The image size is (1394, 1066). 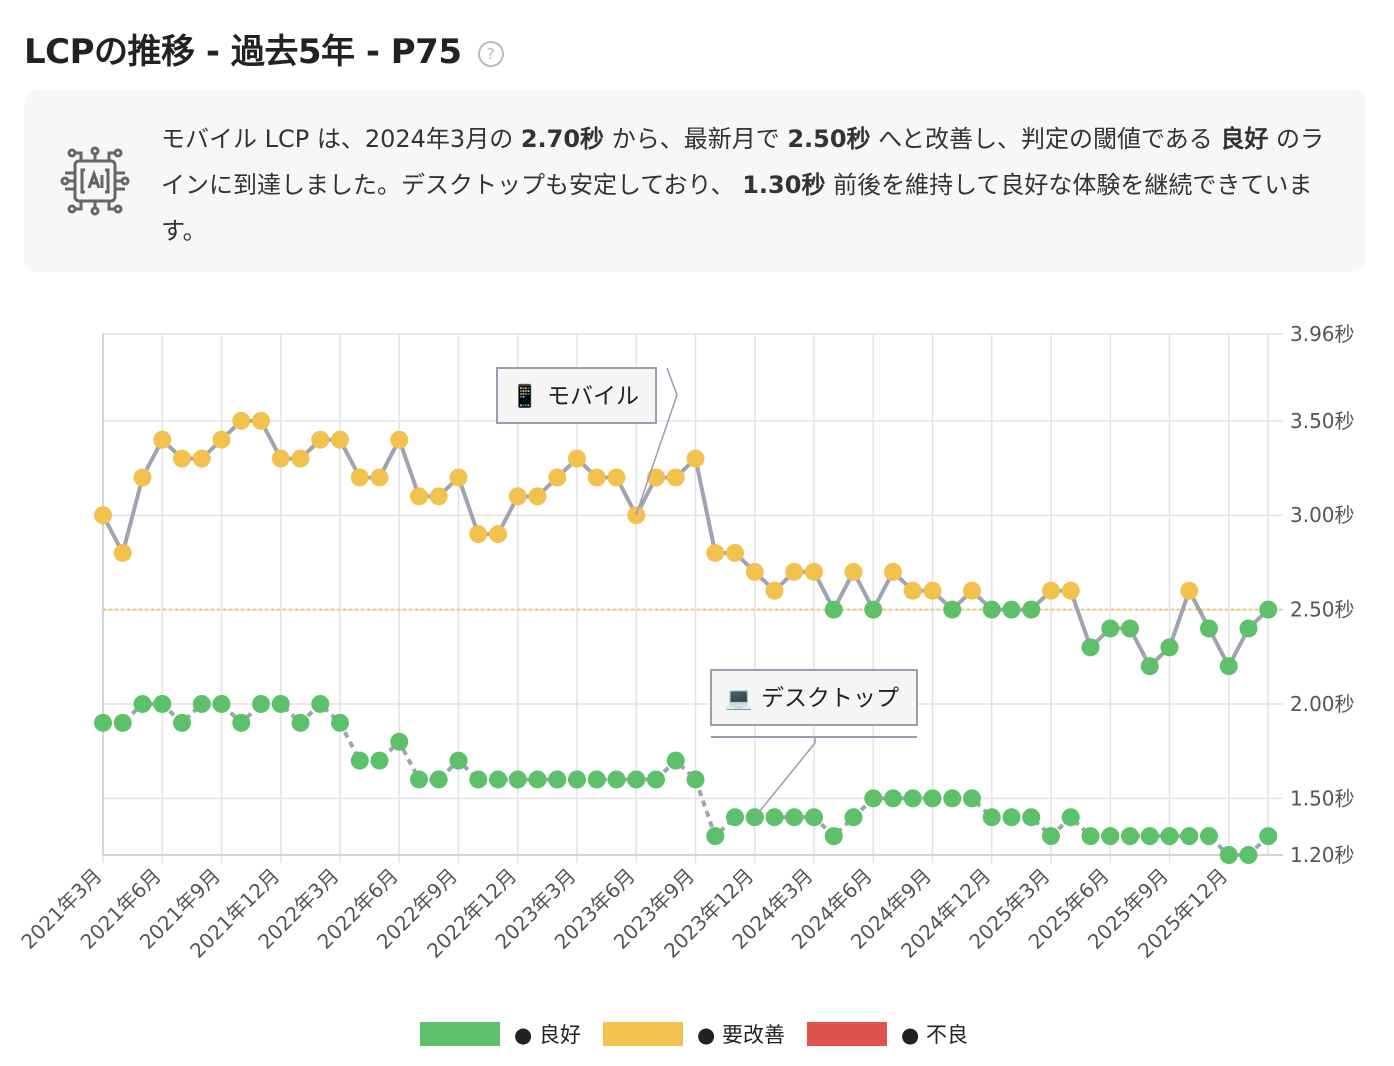 I want to click on mobile-phone-icon: 📱, so click(x=524, y=397).